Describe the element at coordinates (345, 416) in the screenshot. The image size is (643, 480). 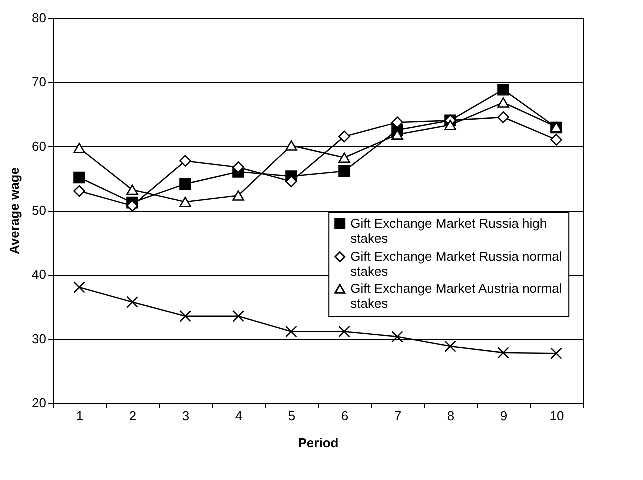
I see `x-tick-label: 6` at that location.